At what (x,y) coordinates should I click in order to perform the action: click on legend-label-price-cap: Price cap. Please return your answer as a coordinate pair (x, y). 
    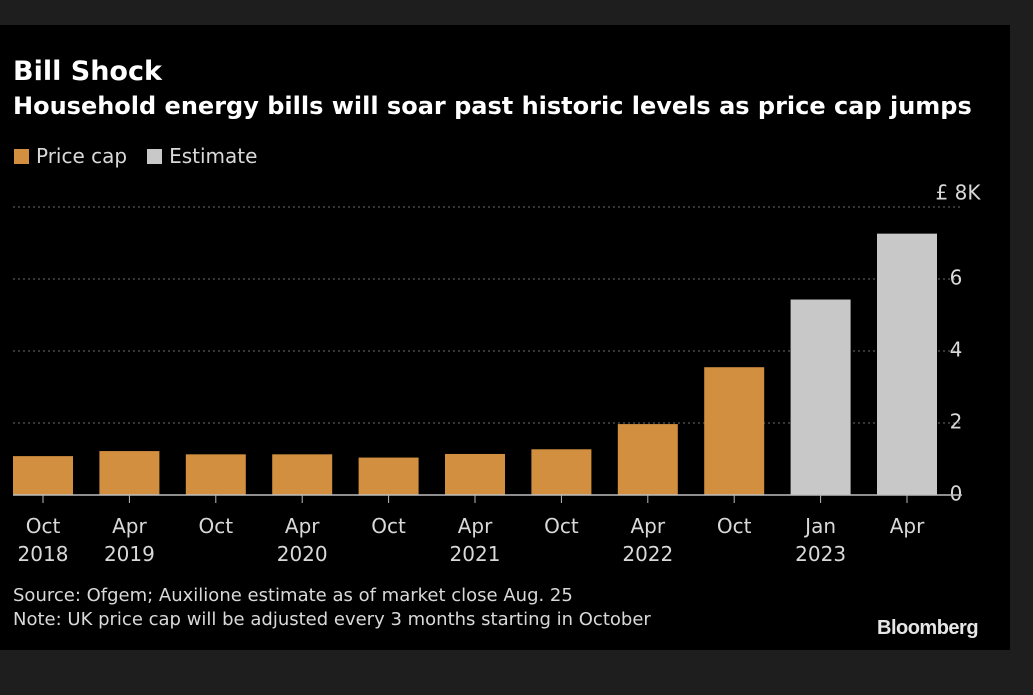
    Looking at the image, I should click on (82, 156).